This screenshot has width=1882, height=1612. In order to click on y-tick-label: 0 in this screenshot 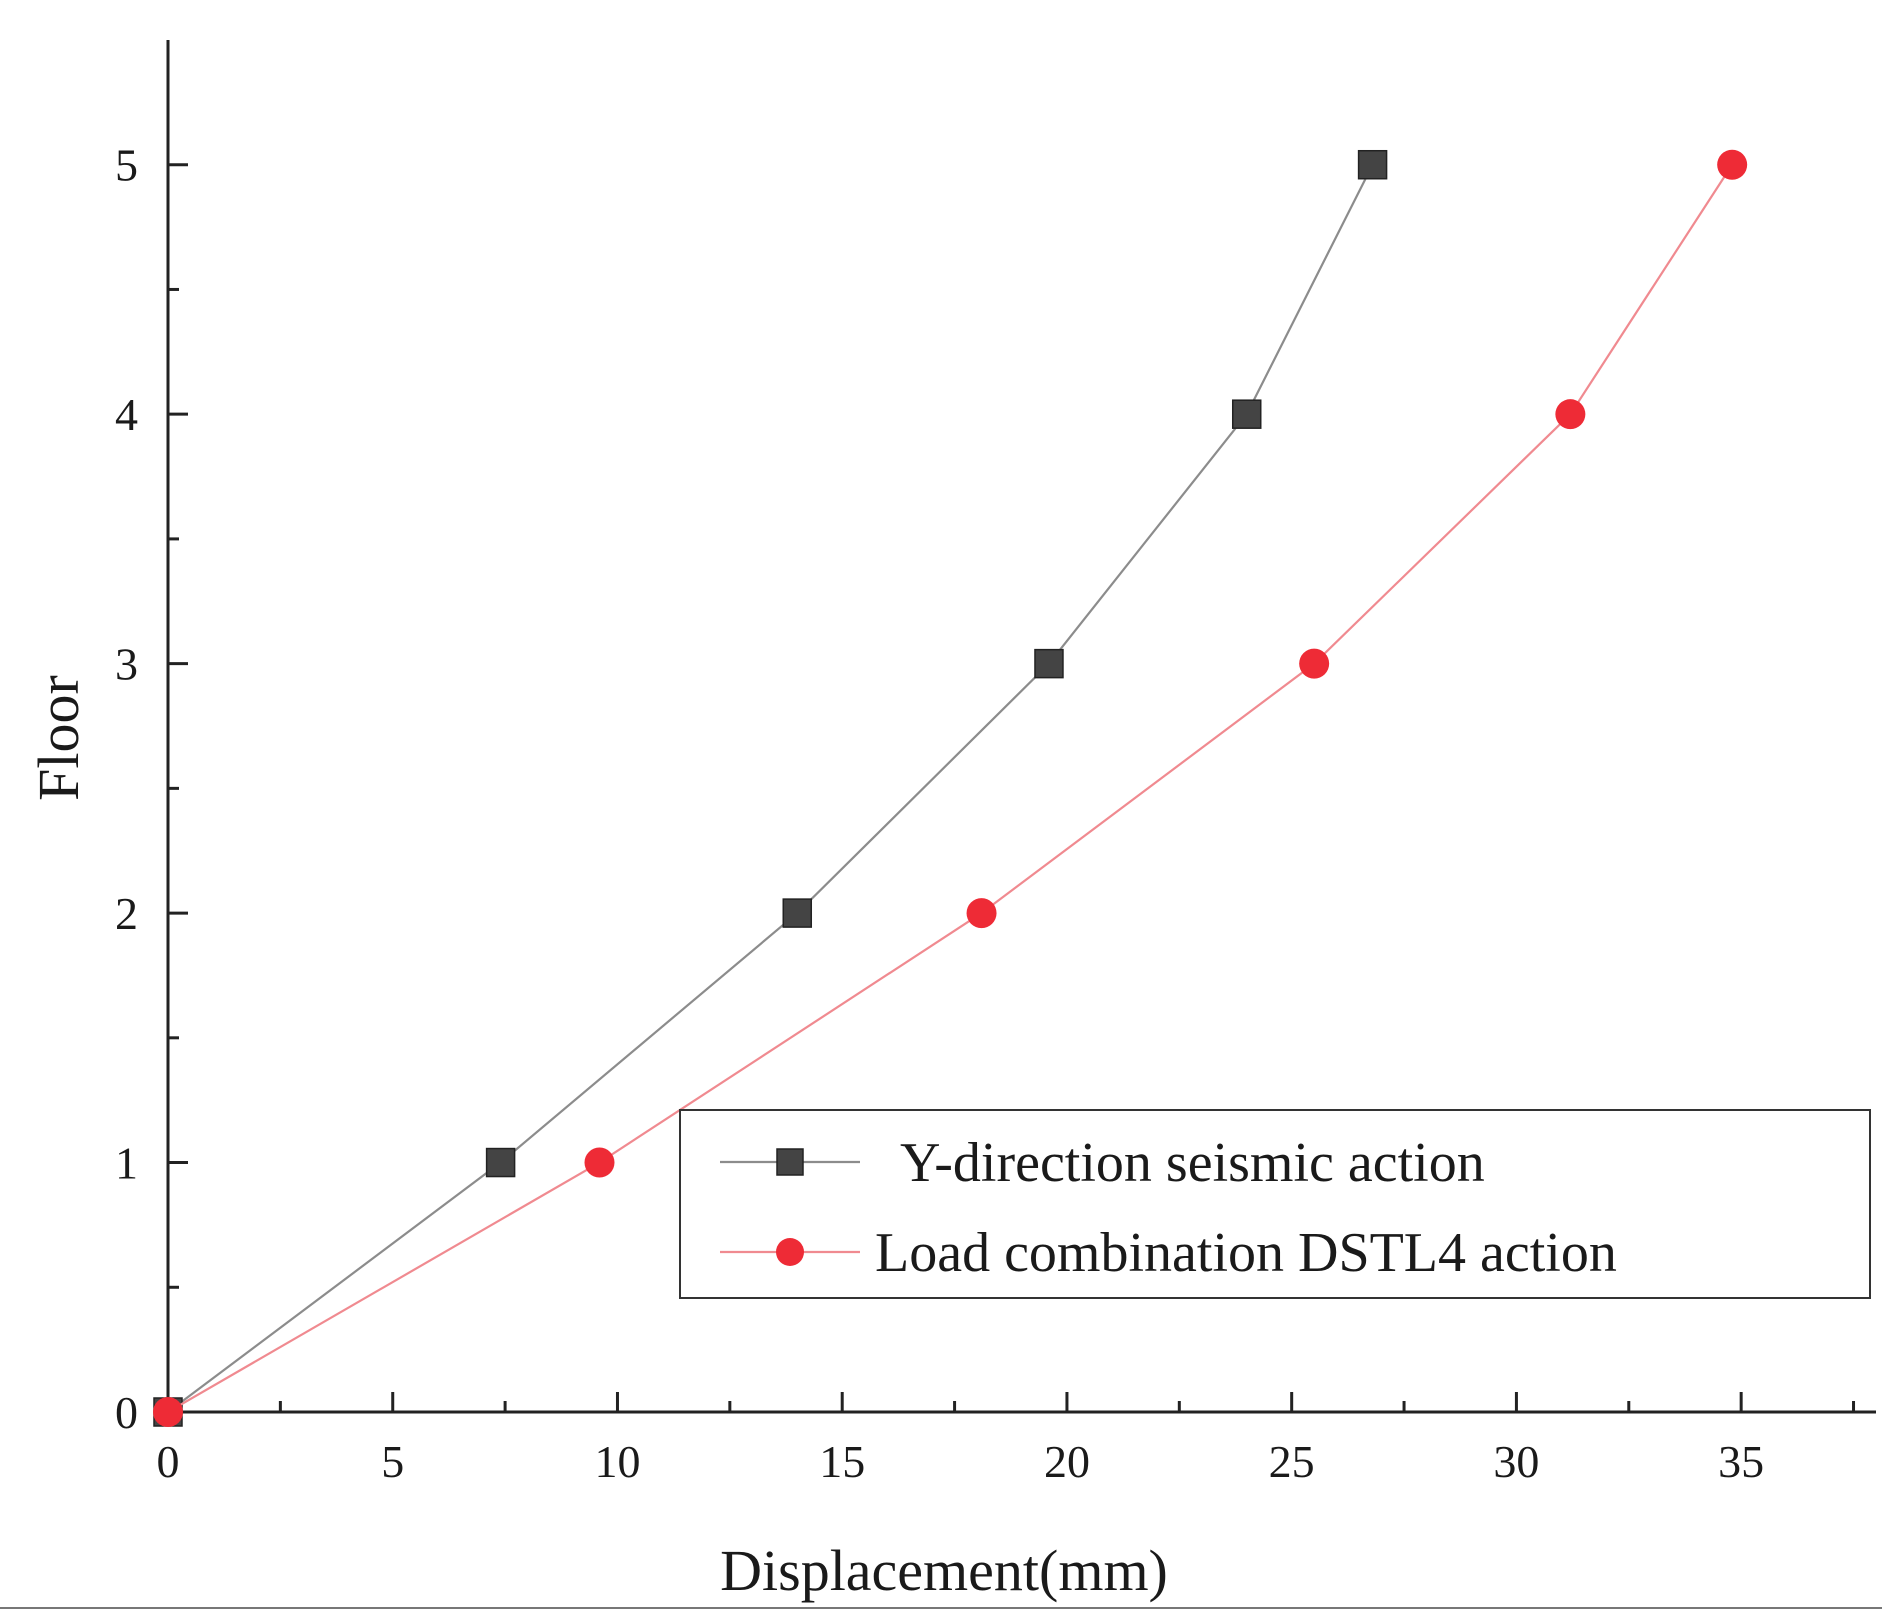, I will do `click(126, 1412)`.